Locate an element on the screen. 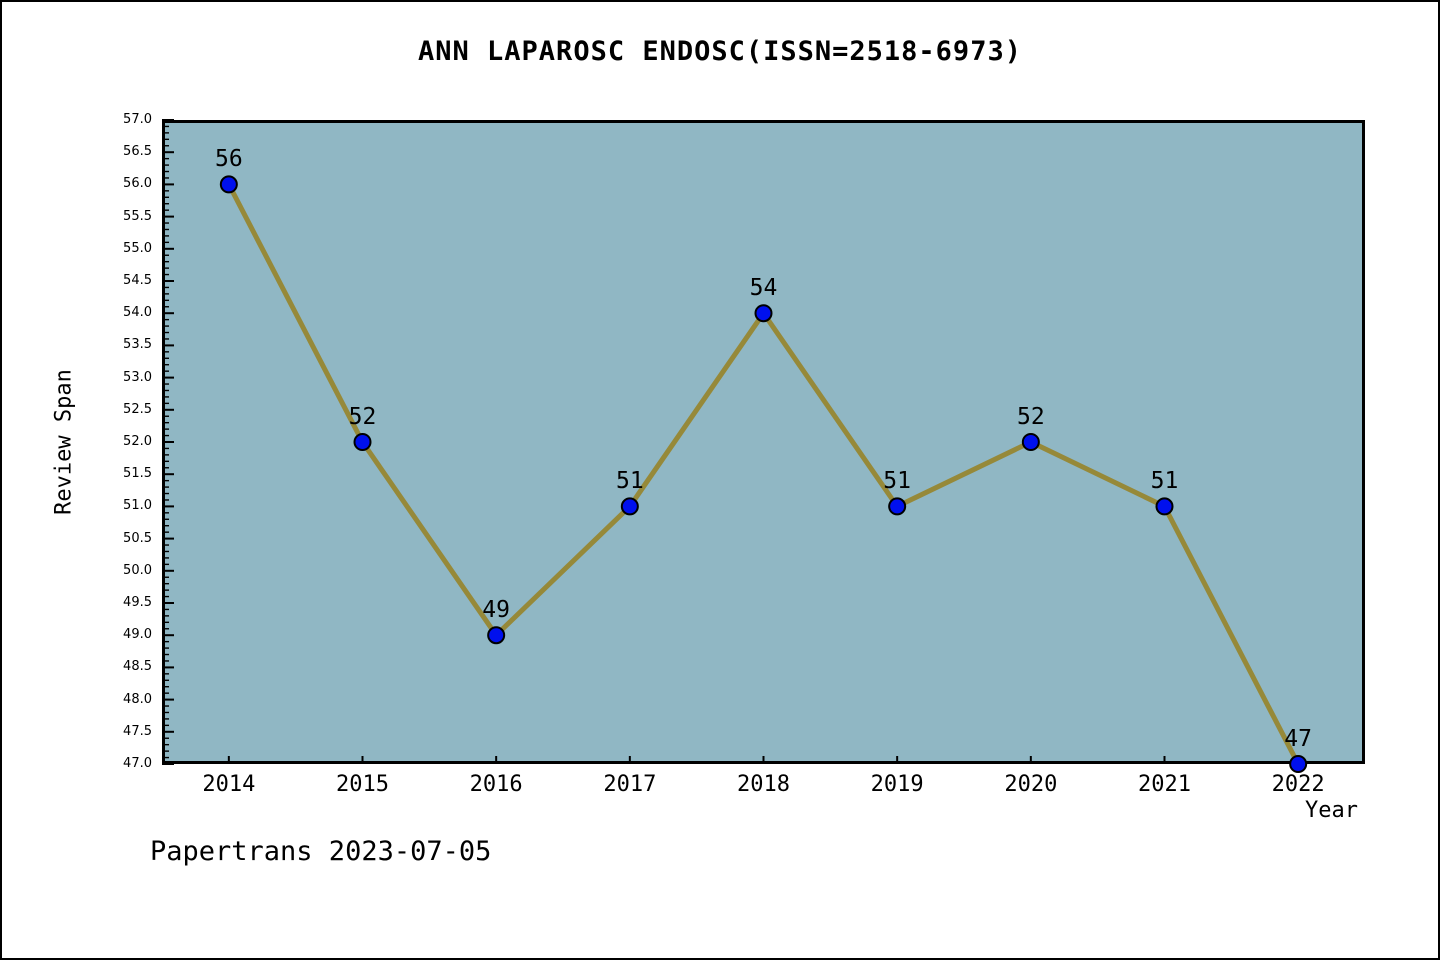 The image size is (1440, 960). y-tick-label: 49.0 is located at coordinates (137, 635).